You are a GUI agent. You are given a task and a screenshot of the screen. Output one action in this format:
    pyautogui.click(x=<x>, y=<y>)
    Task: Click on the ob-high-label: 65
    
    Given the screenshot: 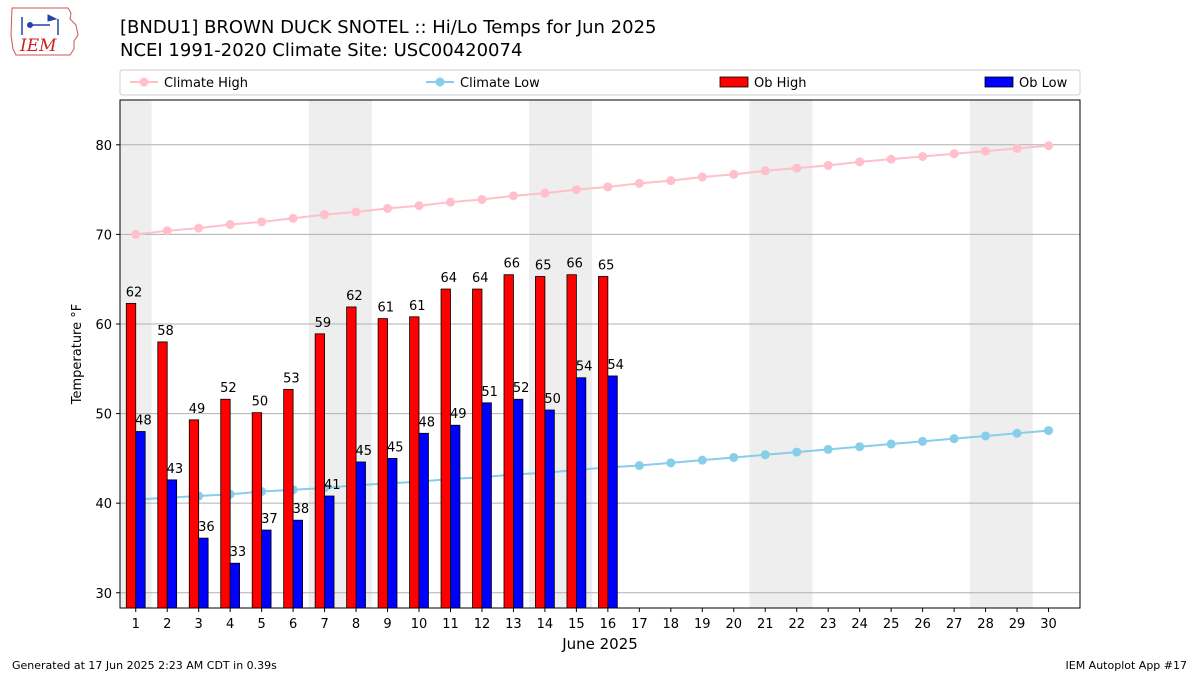 What is the action you would take?
    pyautogui.click(x=606, y=266)
    